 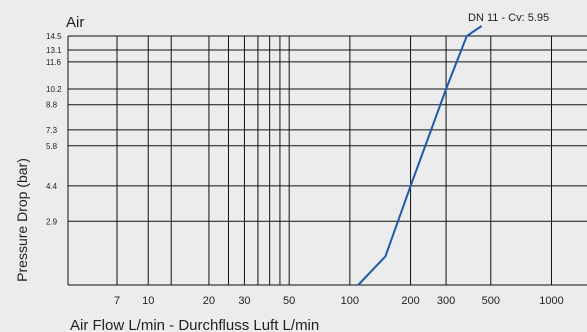 I want to click on y-tick-label: 13.1, so click(x=54, y=50).